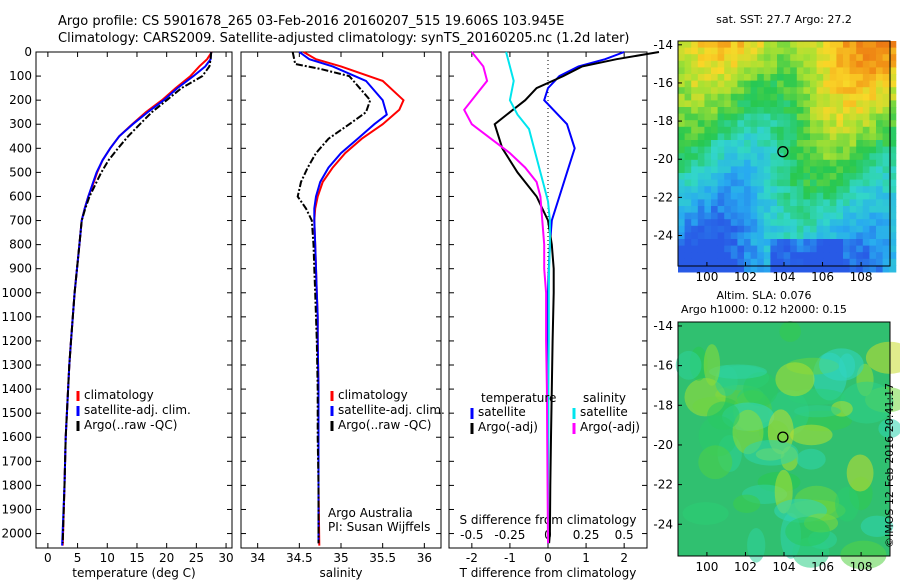 The width and height of the screenshot is (900, 580). What do you see at coordinates (16, 317) in the screenshot?
I see `y-tick-label: 1100` at bounding box center [16, 317].